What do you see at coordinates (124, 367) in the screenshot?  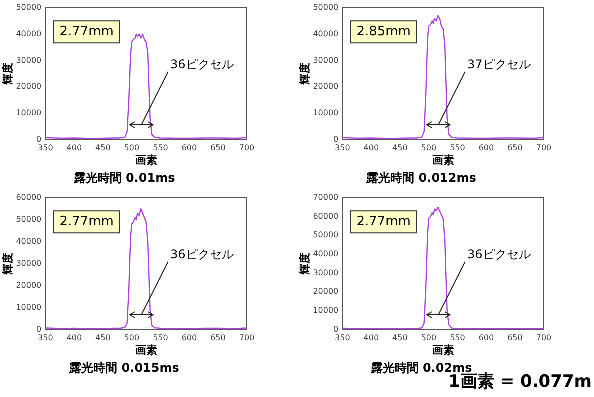 I see `text: 露光時間 0.015ms` at bounding box center [124, 367].